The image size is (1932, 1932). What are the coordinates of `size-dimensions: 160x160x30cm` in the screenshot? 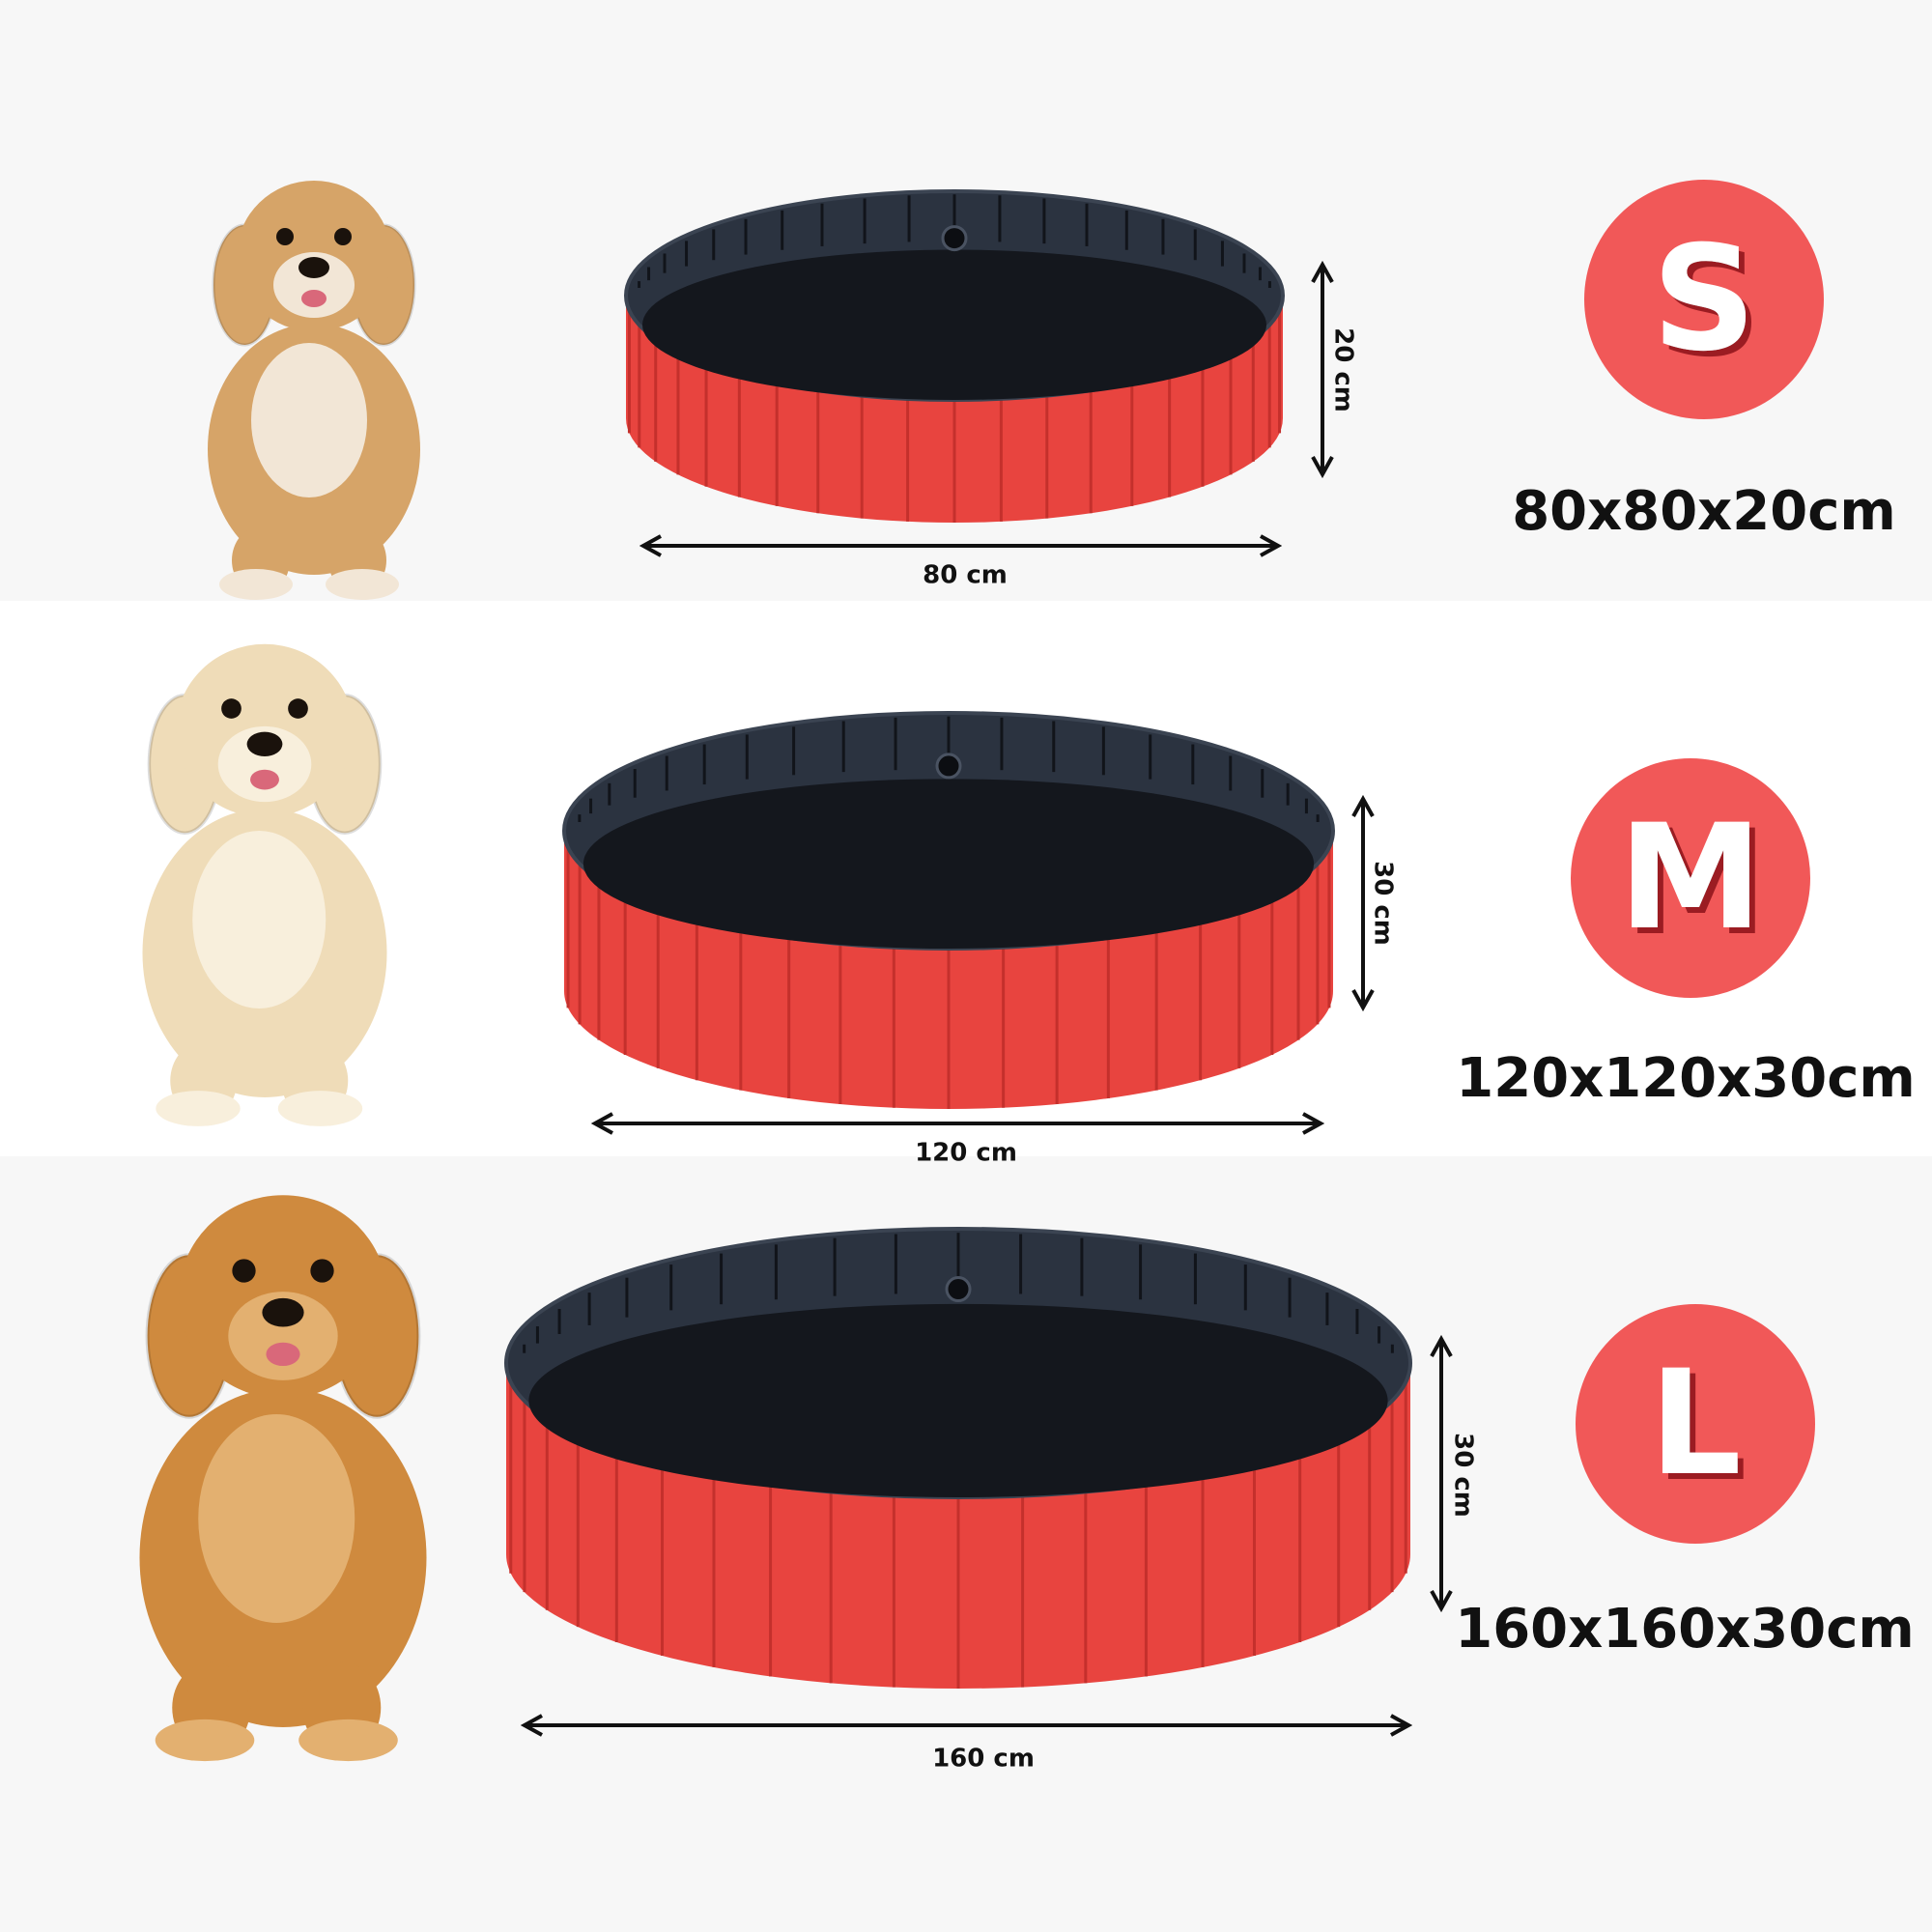 It's located at (1685, 1629).